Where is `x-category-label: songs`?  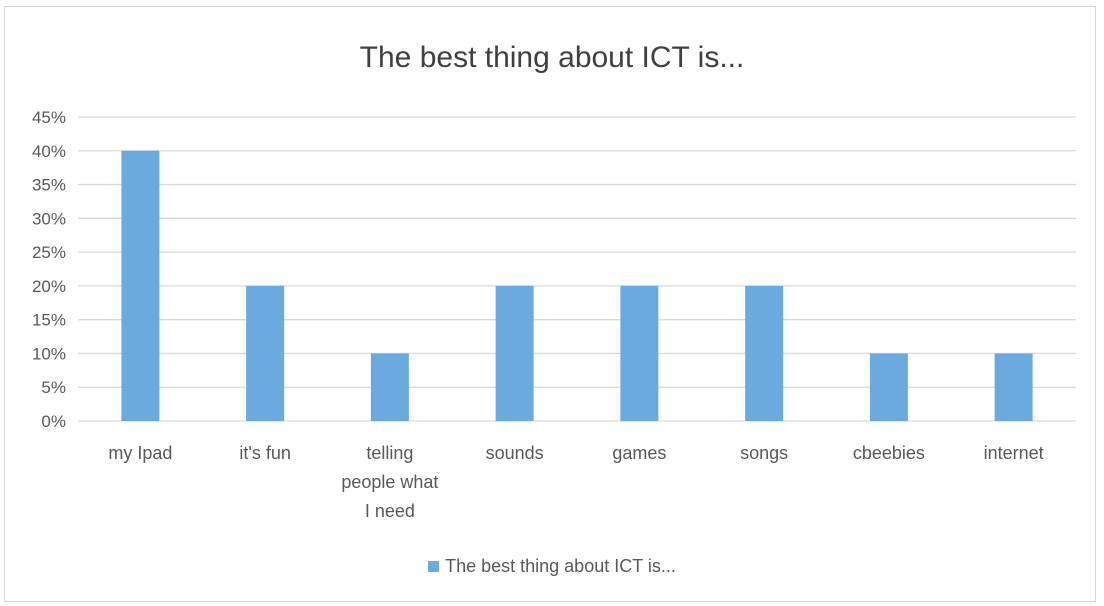 x-category-label: songs is located at coordinates (764, 453).